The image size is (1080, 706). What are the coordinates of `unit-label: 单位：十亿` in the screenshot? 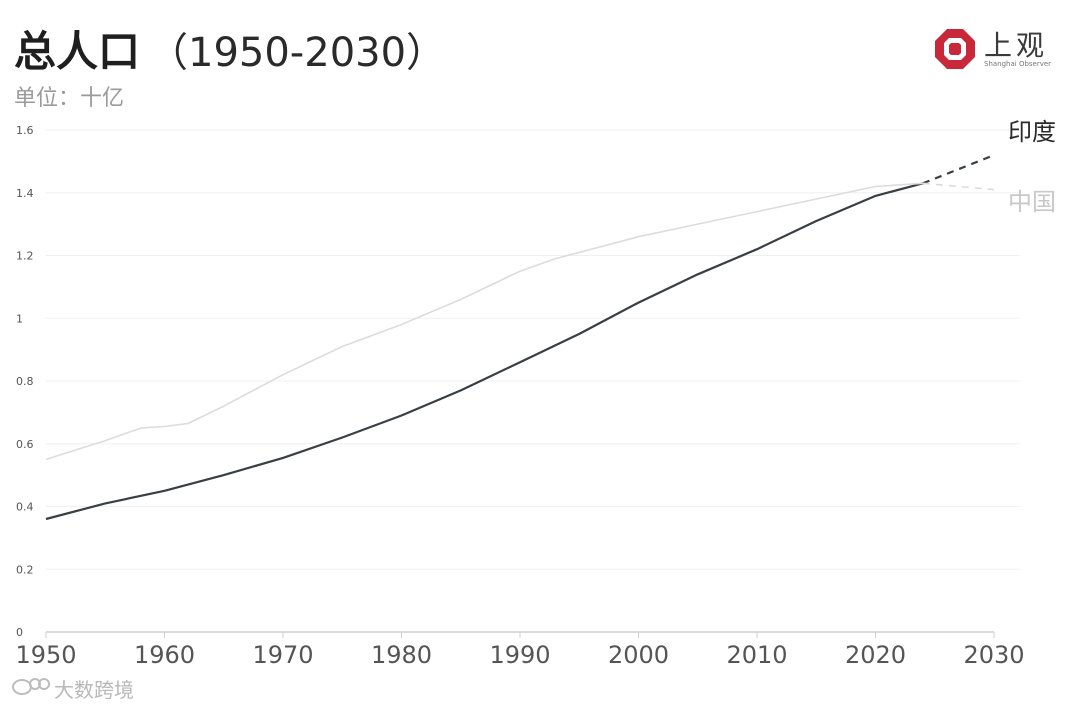 It's located at (69, 98).